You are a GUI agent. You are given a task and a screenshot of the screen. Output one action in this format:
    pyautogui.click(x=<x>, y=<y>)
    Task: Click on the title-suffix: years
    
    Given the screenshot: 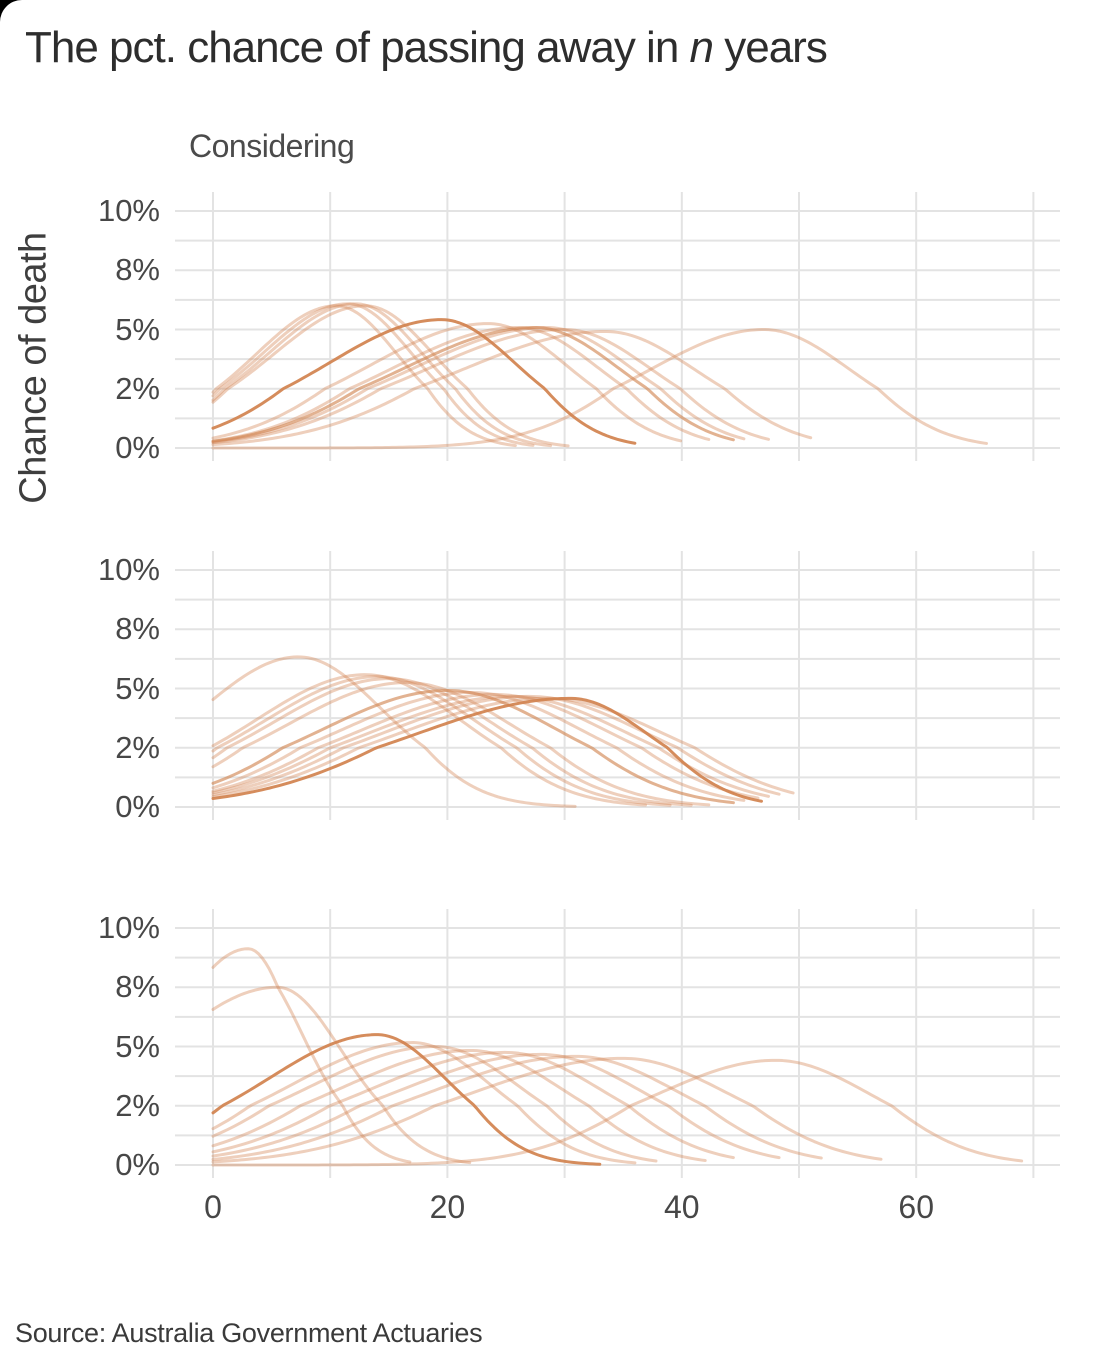 What is the action you would take?
    pyautogui.click(x=770, y=47)
    